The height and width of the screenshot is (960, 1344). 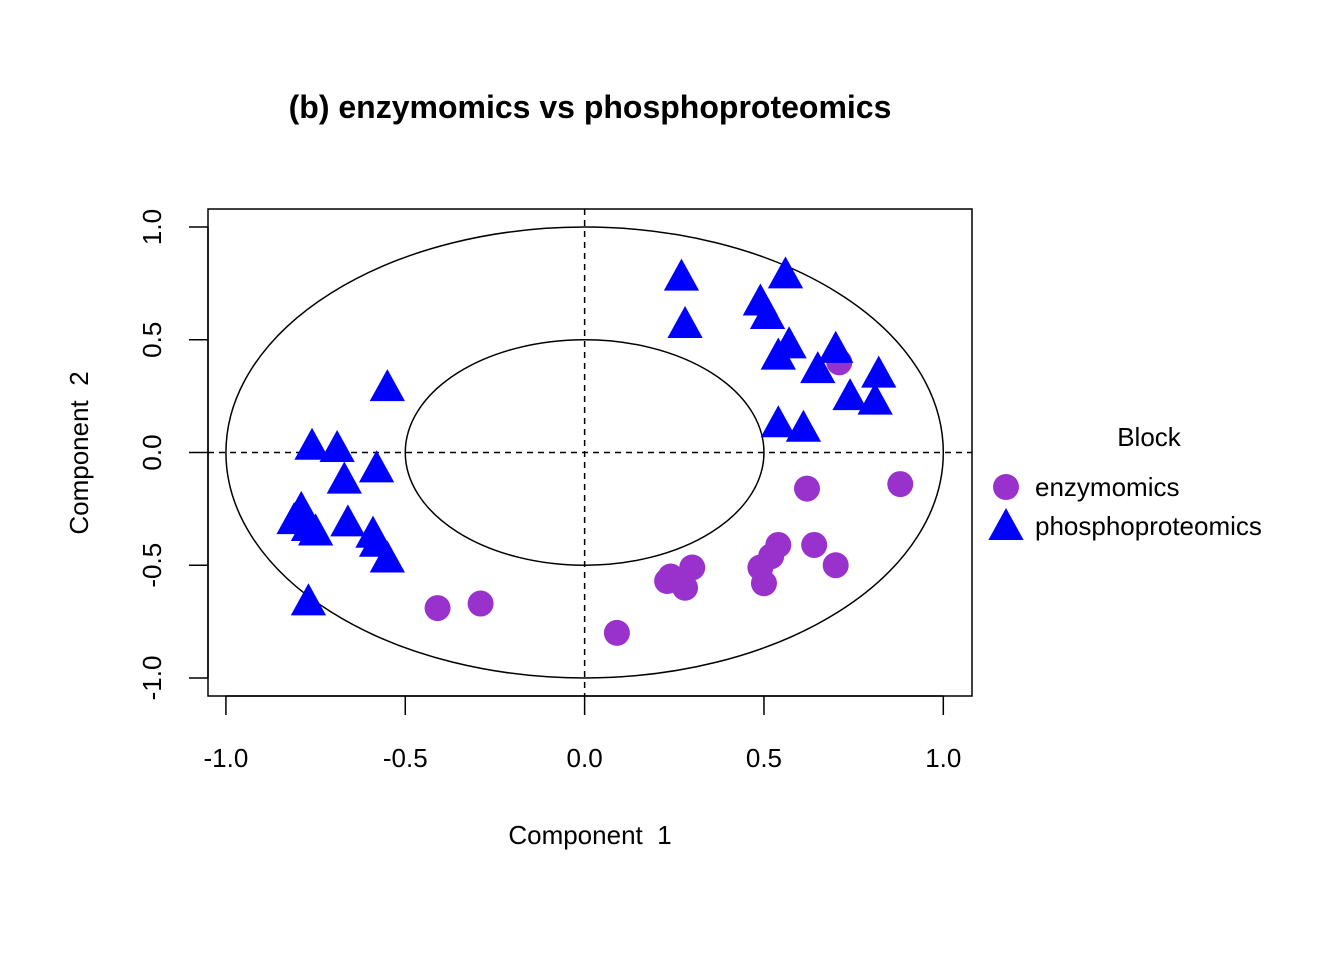 What do you see at coordinates (152, 565) in the screenshot?
I see `y-tick-label: -0.5` at bounding box center [152, 565].